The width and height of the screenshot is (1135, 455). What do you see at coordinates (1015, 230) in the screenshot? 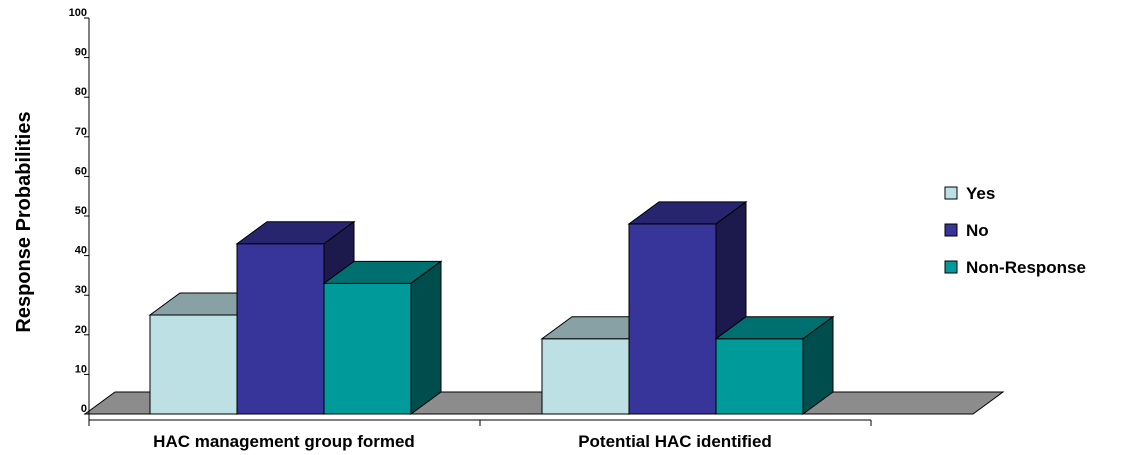
I see `legend: Yes No Non-Response` at bounding box center [1015, 230].